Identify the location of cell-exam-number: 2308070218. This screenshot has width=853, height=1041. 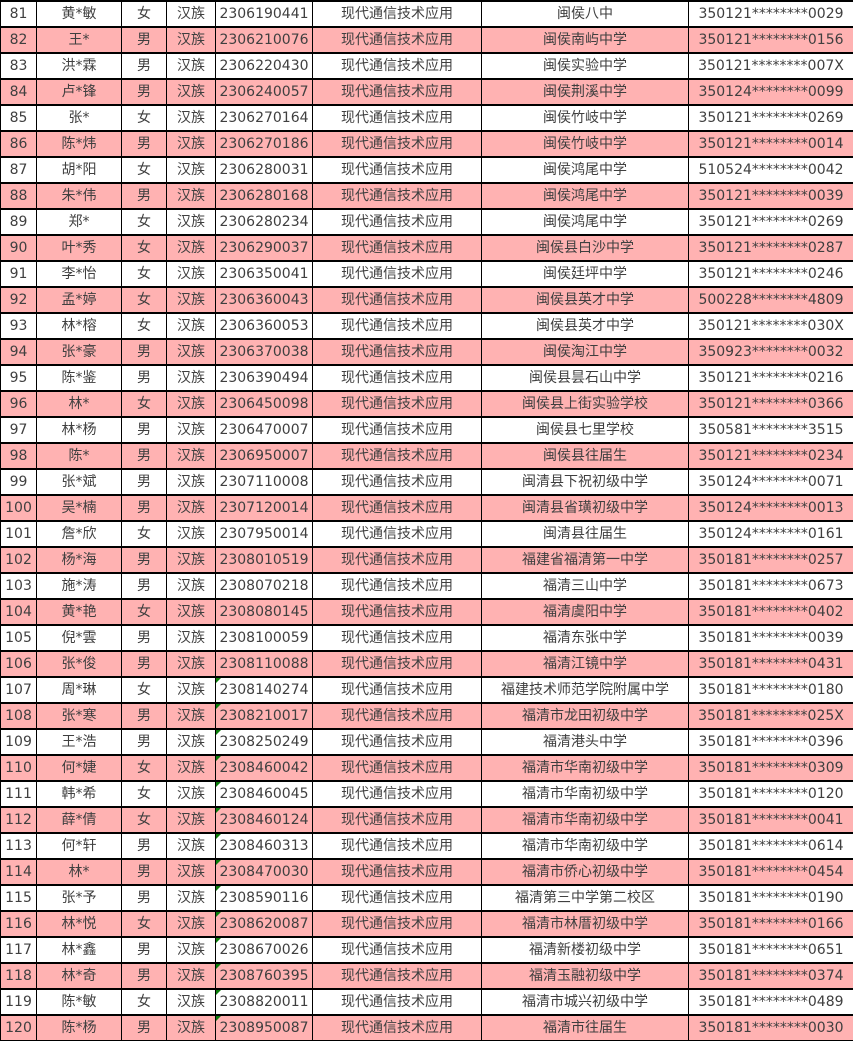
(264, 586).